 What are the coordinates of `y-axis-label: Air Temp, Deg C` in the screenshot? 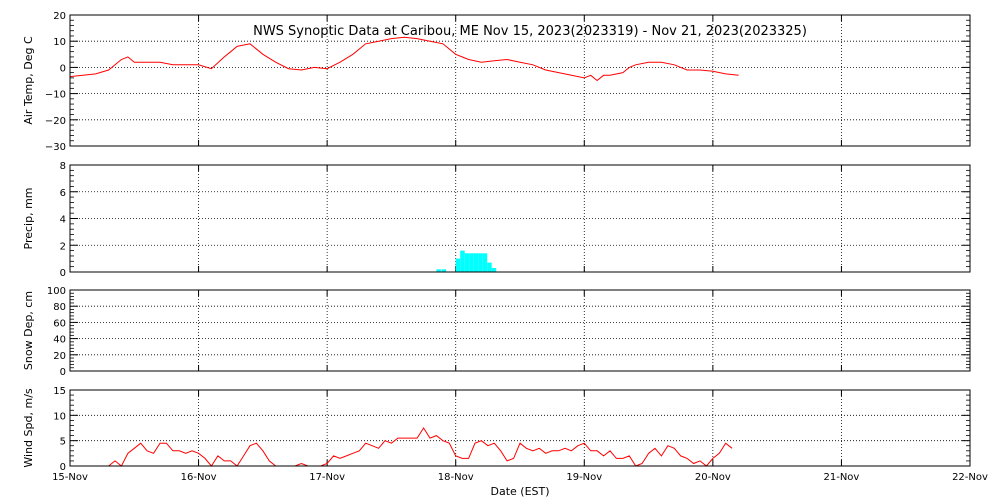 It's located at (28, 80).